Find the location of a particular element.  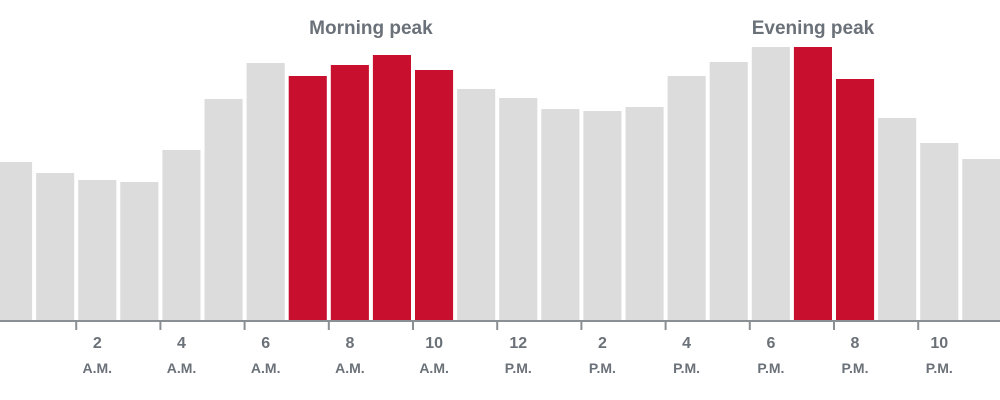

annotation-0: Morning peak is located at coordinates (371, 28).